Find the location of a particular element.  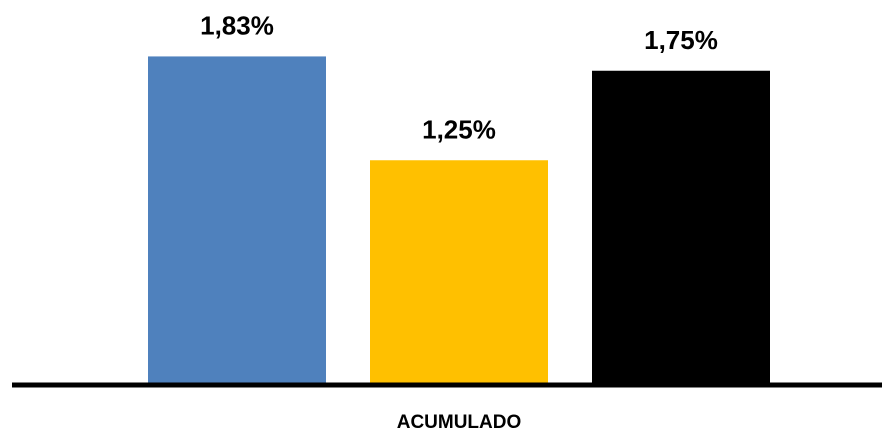

data-label-3: 1,75% is located at coordinates (681, 40).